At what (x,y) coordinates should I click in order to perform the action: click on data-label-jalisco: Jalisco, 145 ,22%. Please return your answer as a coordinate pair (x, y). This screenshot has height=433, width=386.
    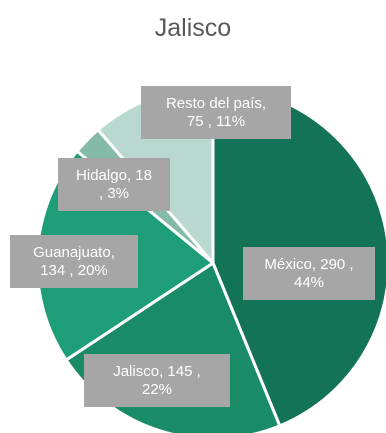
    Looking at the image, I should click on (157, 380).